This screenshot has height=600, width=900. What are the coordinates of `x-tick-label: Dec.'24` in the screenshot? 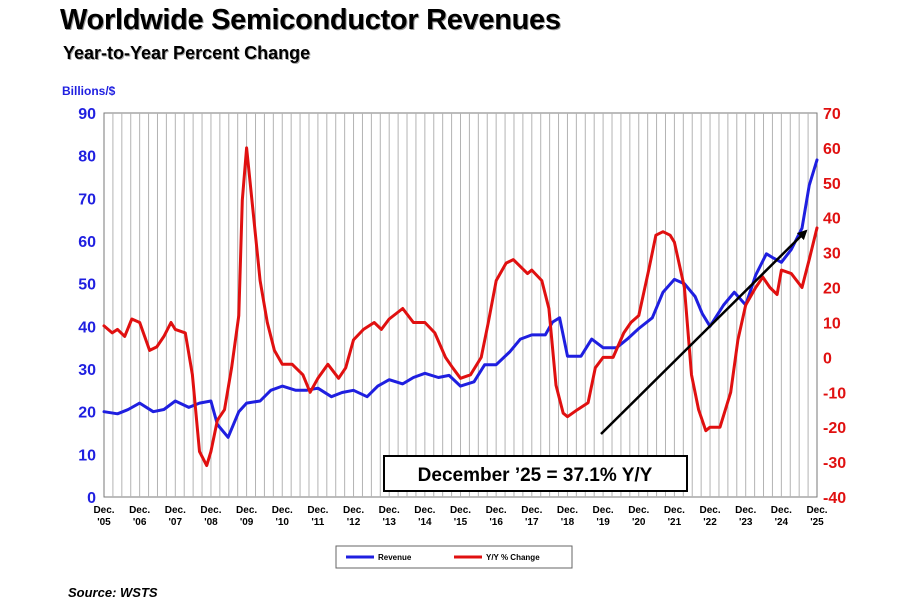 It's located at (781, 516).